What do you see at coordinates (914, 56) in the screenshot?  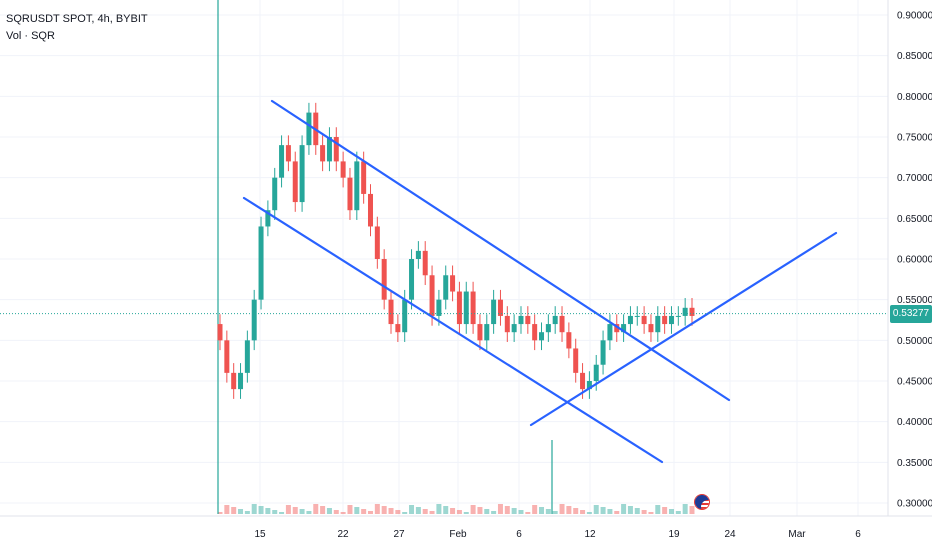 I see `price-axis-label: 0.85000` at bounding box center [914, 56].